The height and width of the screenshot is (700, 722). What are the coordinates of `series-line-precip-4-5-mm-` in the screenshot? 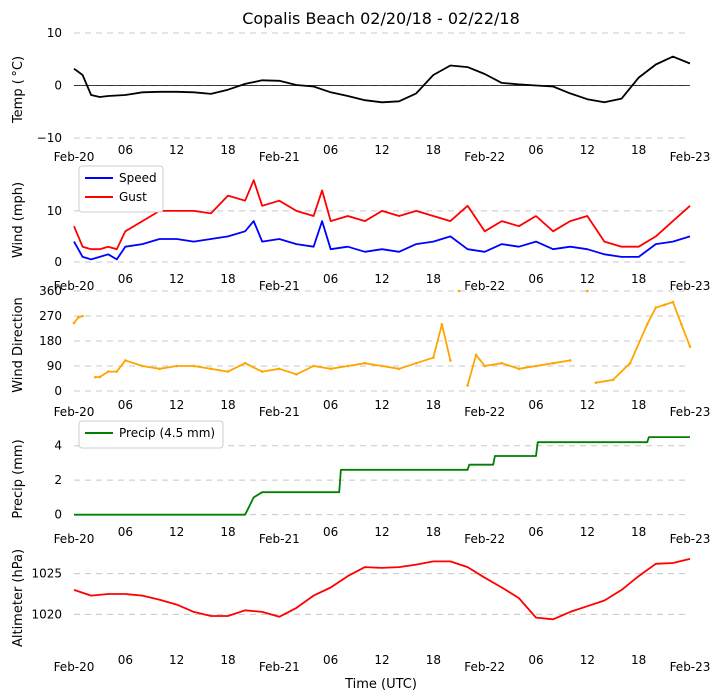 It's located at (382, 476).